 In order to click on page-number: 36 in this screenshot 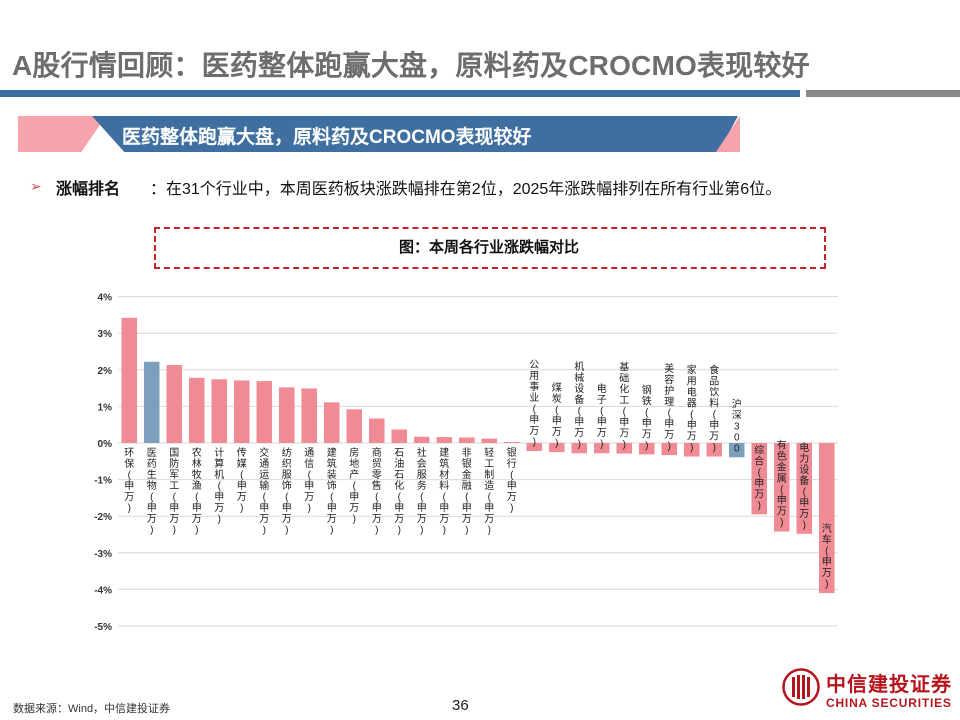, I will do `click(460, 705)`.